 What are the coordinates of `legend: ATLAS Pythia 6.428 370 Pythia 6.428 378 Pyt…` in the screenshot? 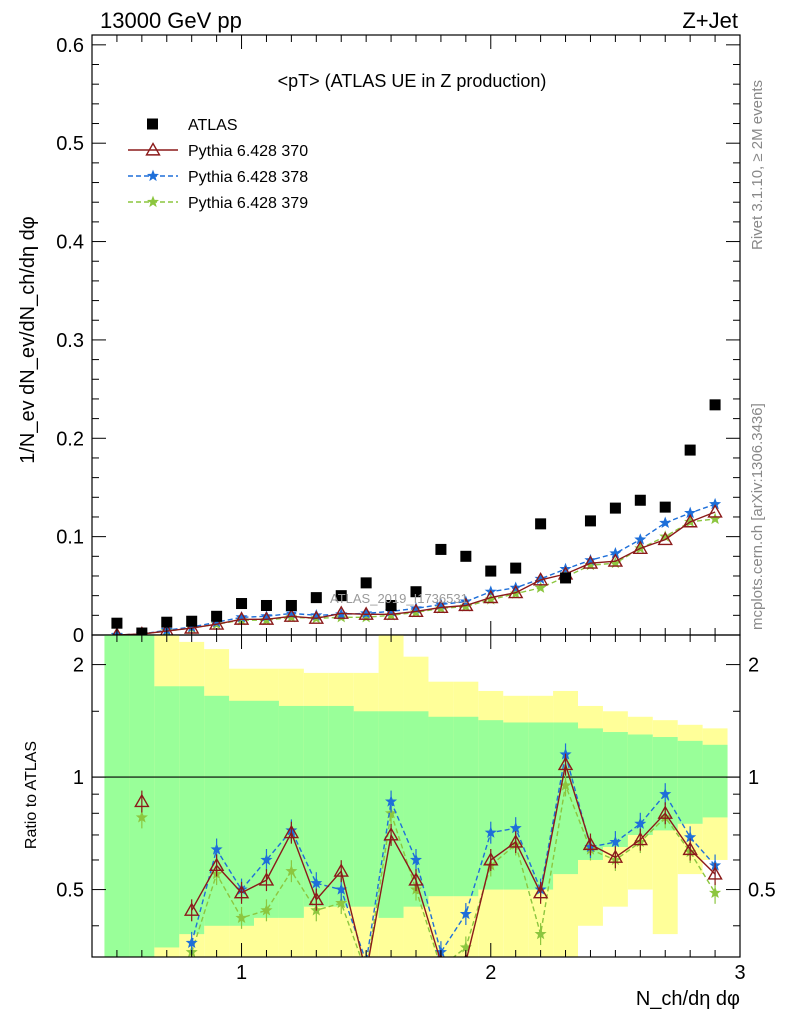 It's located at (218, 164).